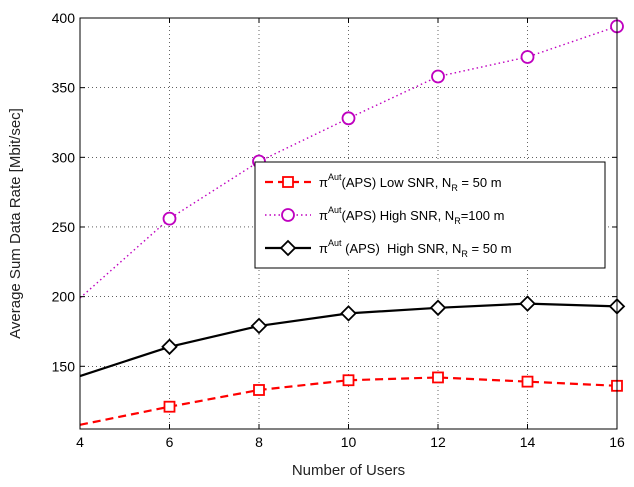 The height and width of the screenshot is (487, 634). I want to click on series-diamond, so click(352, 336).